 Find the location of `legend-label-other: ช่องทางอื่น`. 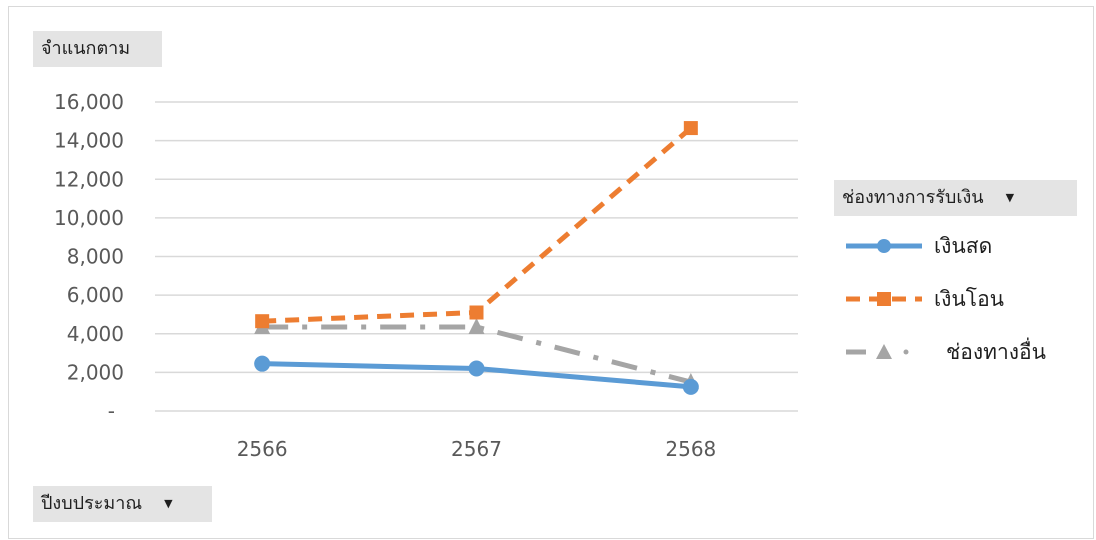

legend-label-other: ช่องทางอื่น is located at coordinates (996, 351).